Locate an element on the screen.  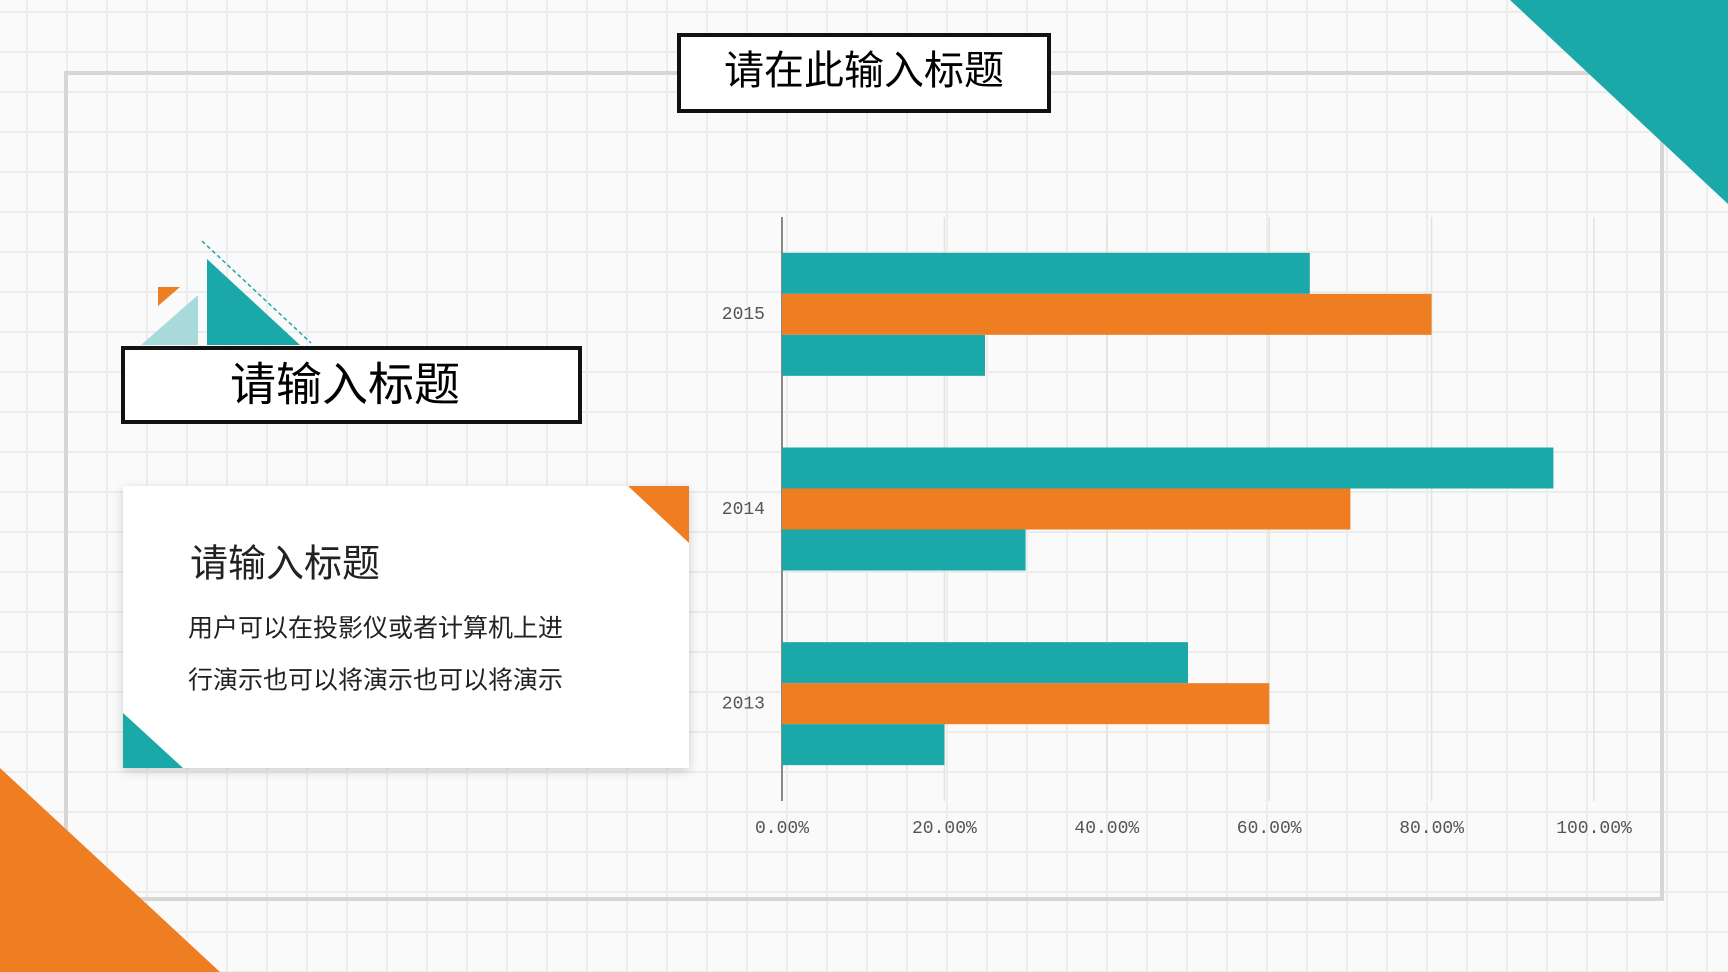
title-box is located at coordinates (864, 73).